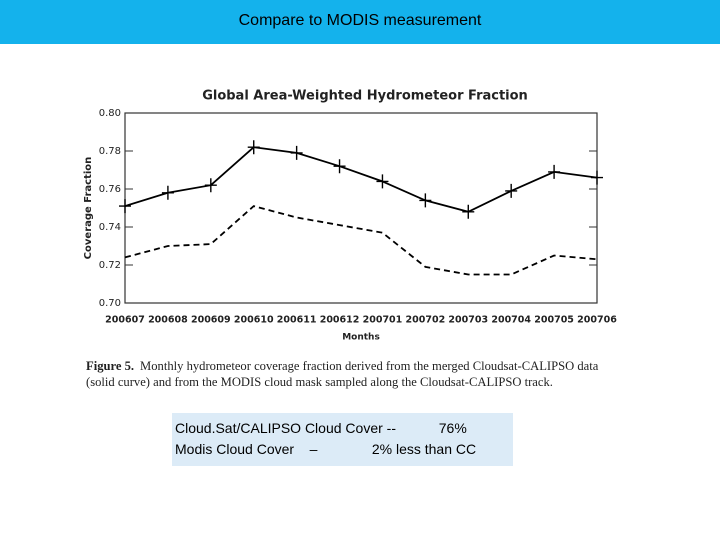 This screenshot has width=720, height=540. What do you see at coordinates (554, 320) in the screenshot?
I see `x-tick-label: 200705` at bounding box center [554, 320].